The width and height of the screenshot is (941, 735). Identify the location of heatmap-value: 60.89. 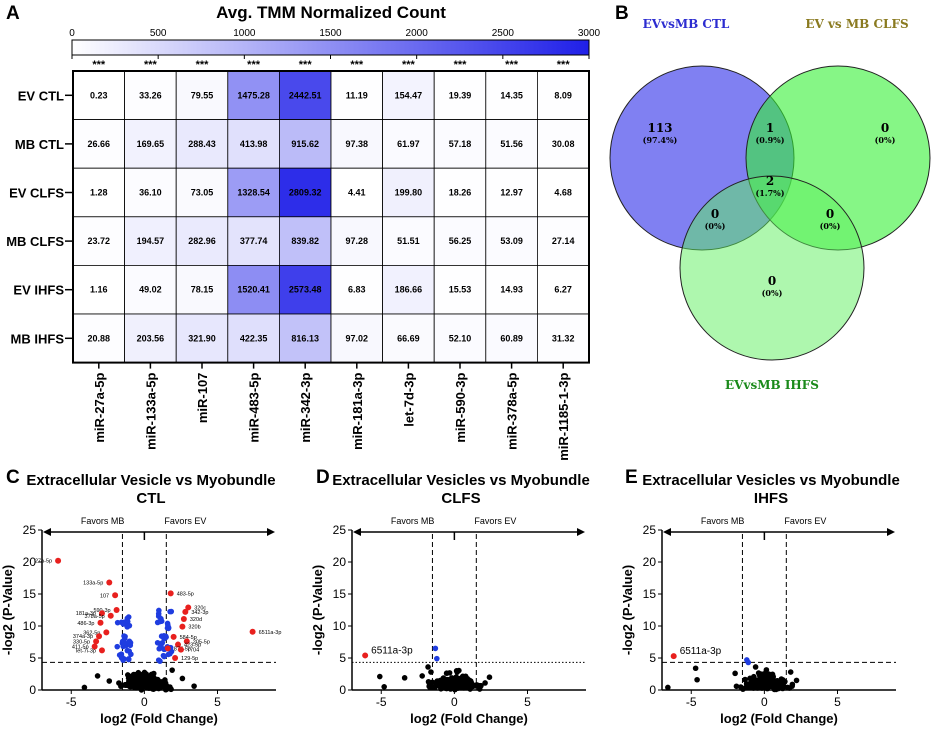
(511, 338).